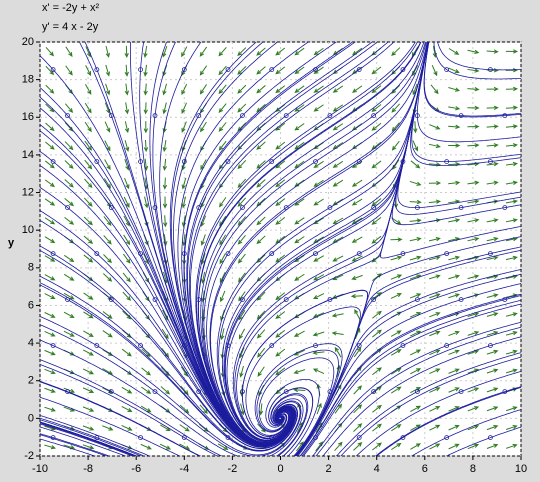  What do you see at coordinates (28, 230) in the screenshot?
I see `y-tick-label: 10` at bounding box center [28, 230].